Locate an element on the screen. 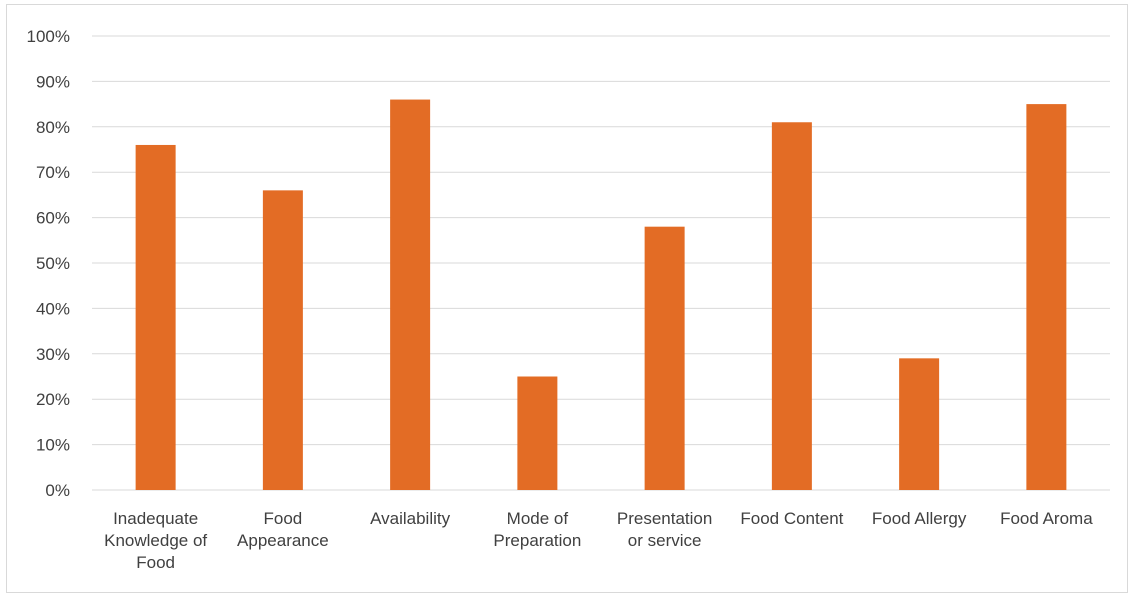 This screenshot has width=1133, height=597. x-tick-label: Food Content is located at coordinates (791, 518).